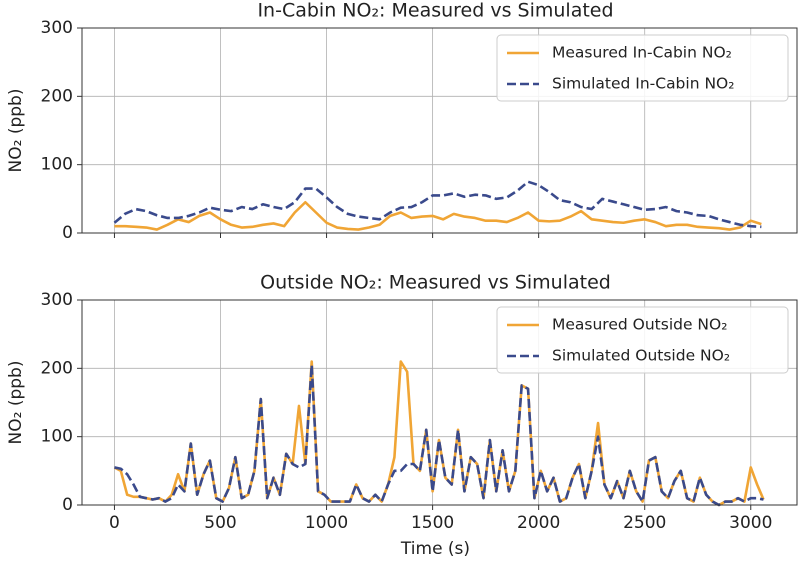 This screenshot has width=800, height=565. What do you see at coordinates (750, 523) in the screenshot?
I see `x-tick-label: 3000` at bounding box center [750, 523].